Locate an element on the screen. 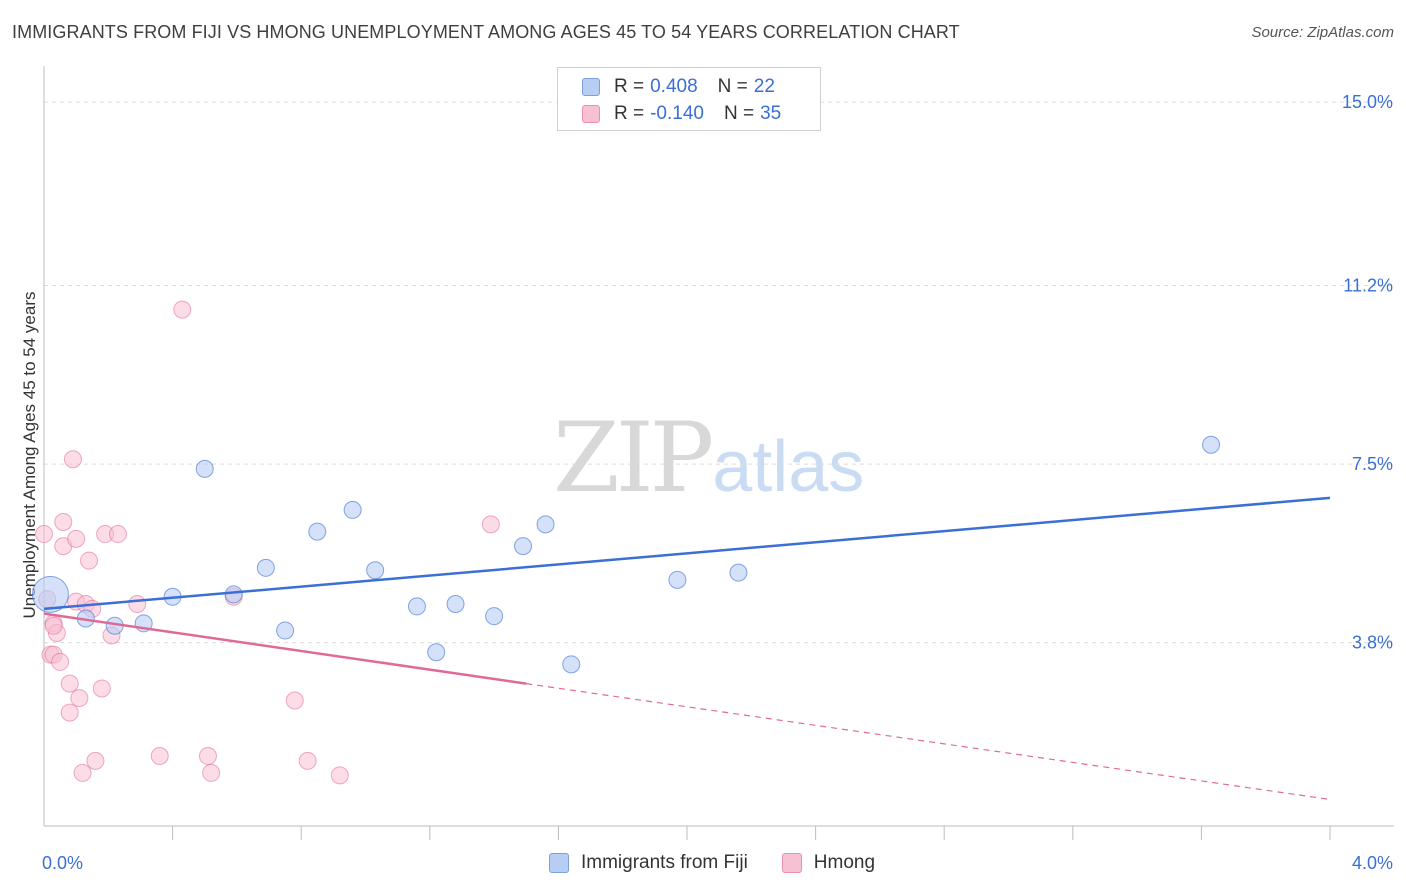 This screenshot has width=1406, height=892. legend-item-hmong: Hmong is located at coordinates (828, 863).